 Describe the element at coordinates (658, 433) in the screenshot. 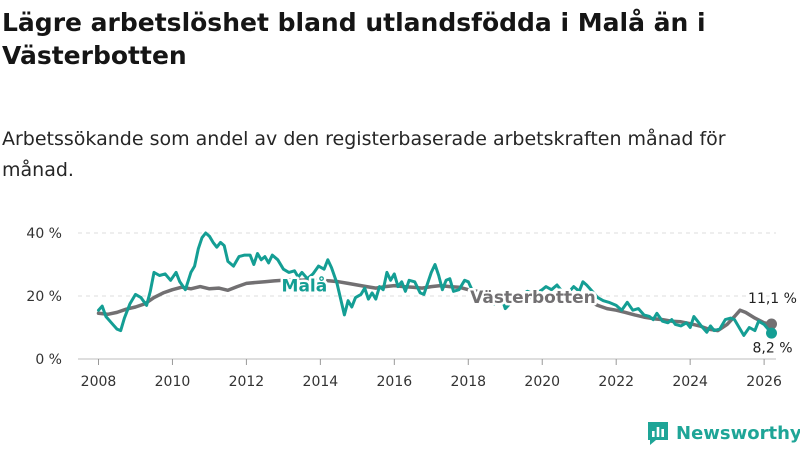

I see `newsworthy-logo-icon` at that location.